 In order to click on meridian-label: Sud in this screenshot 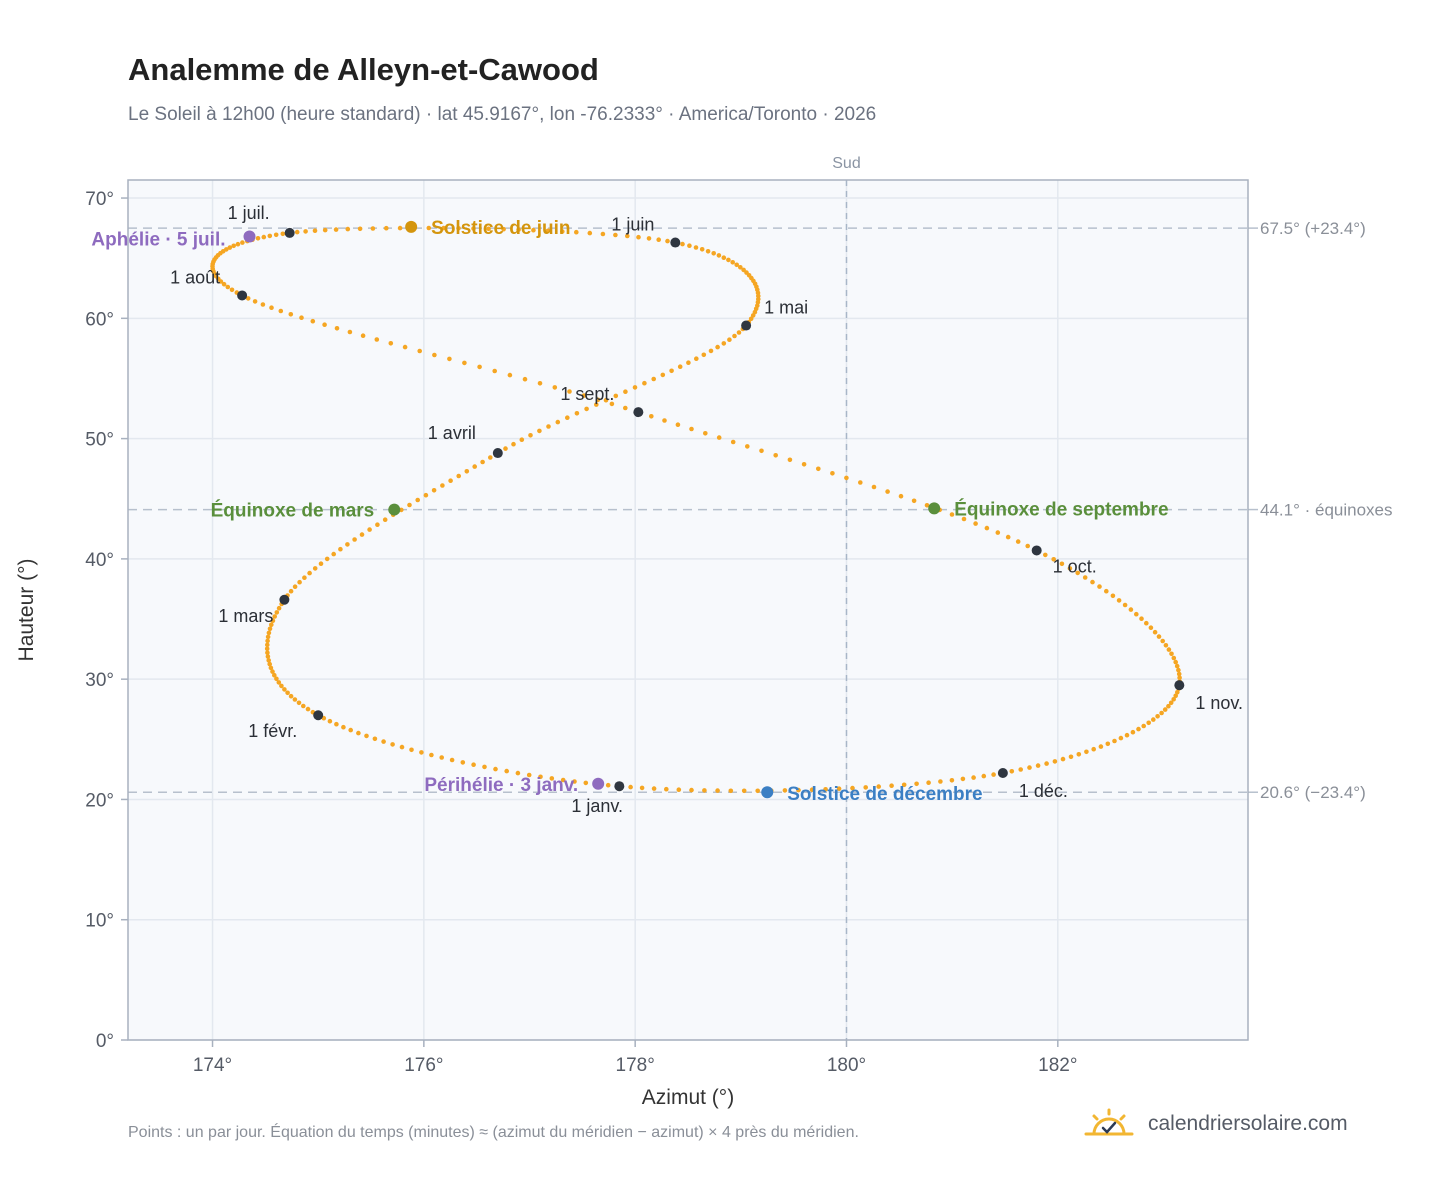, I will do `click(846, 163)`.